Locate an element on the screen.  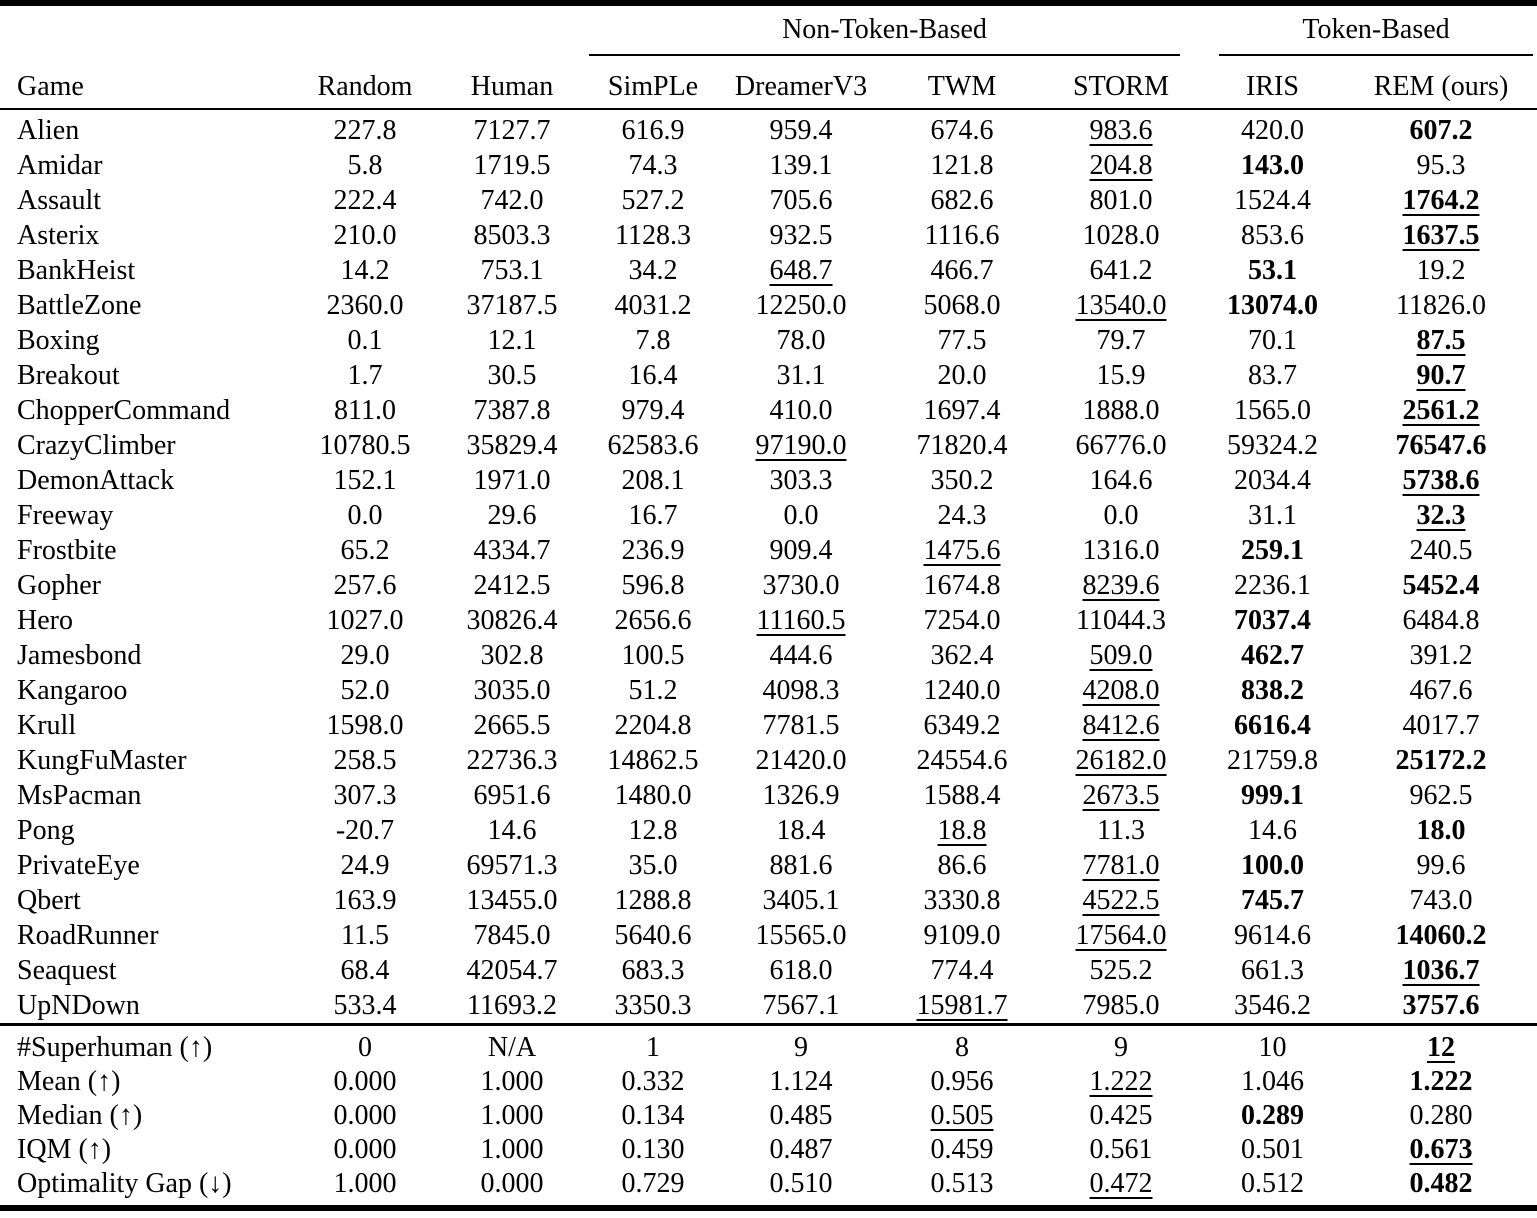
score-cell: 1971.0 is located at coordinates (512, 480).